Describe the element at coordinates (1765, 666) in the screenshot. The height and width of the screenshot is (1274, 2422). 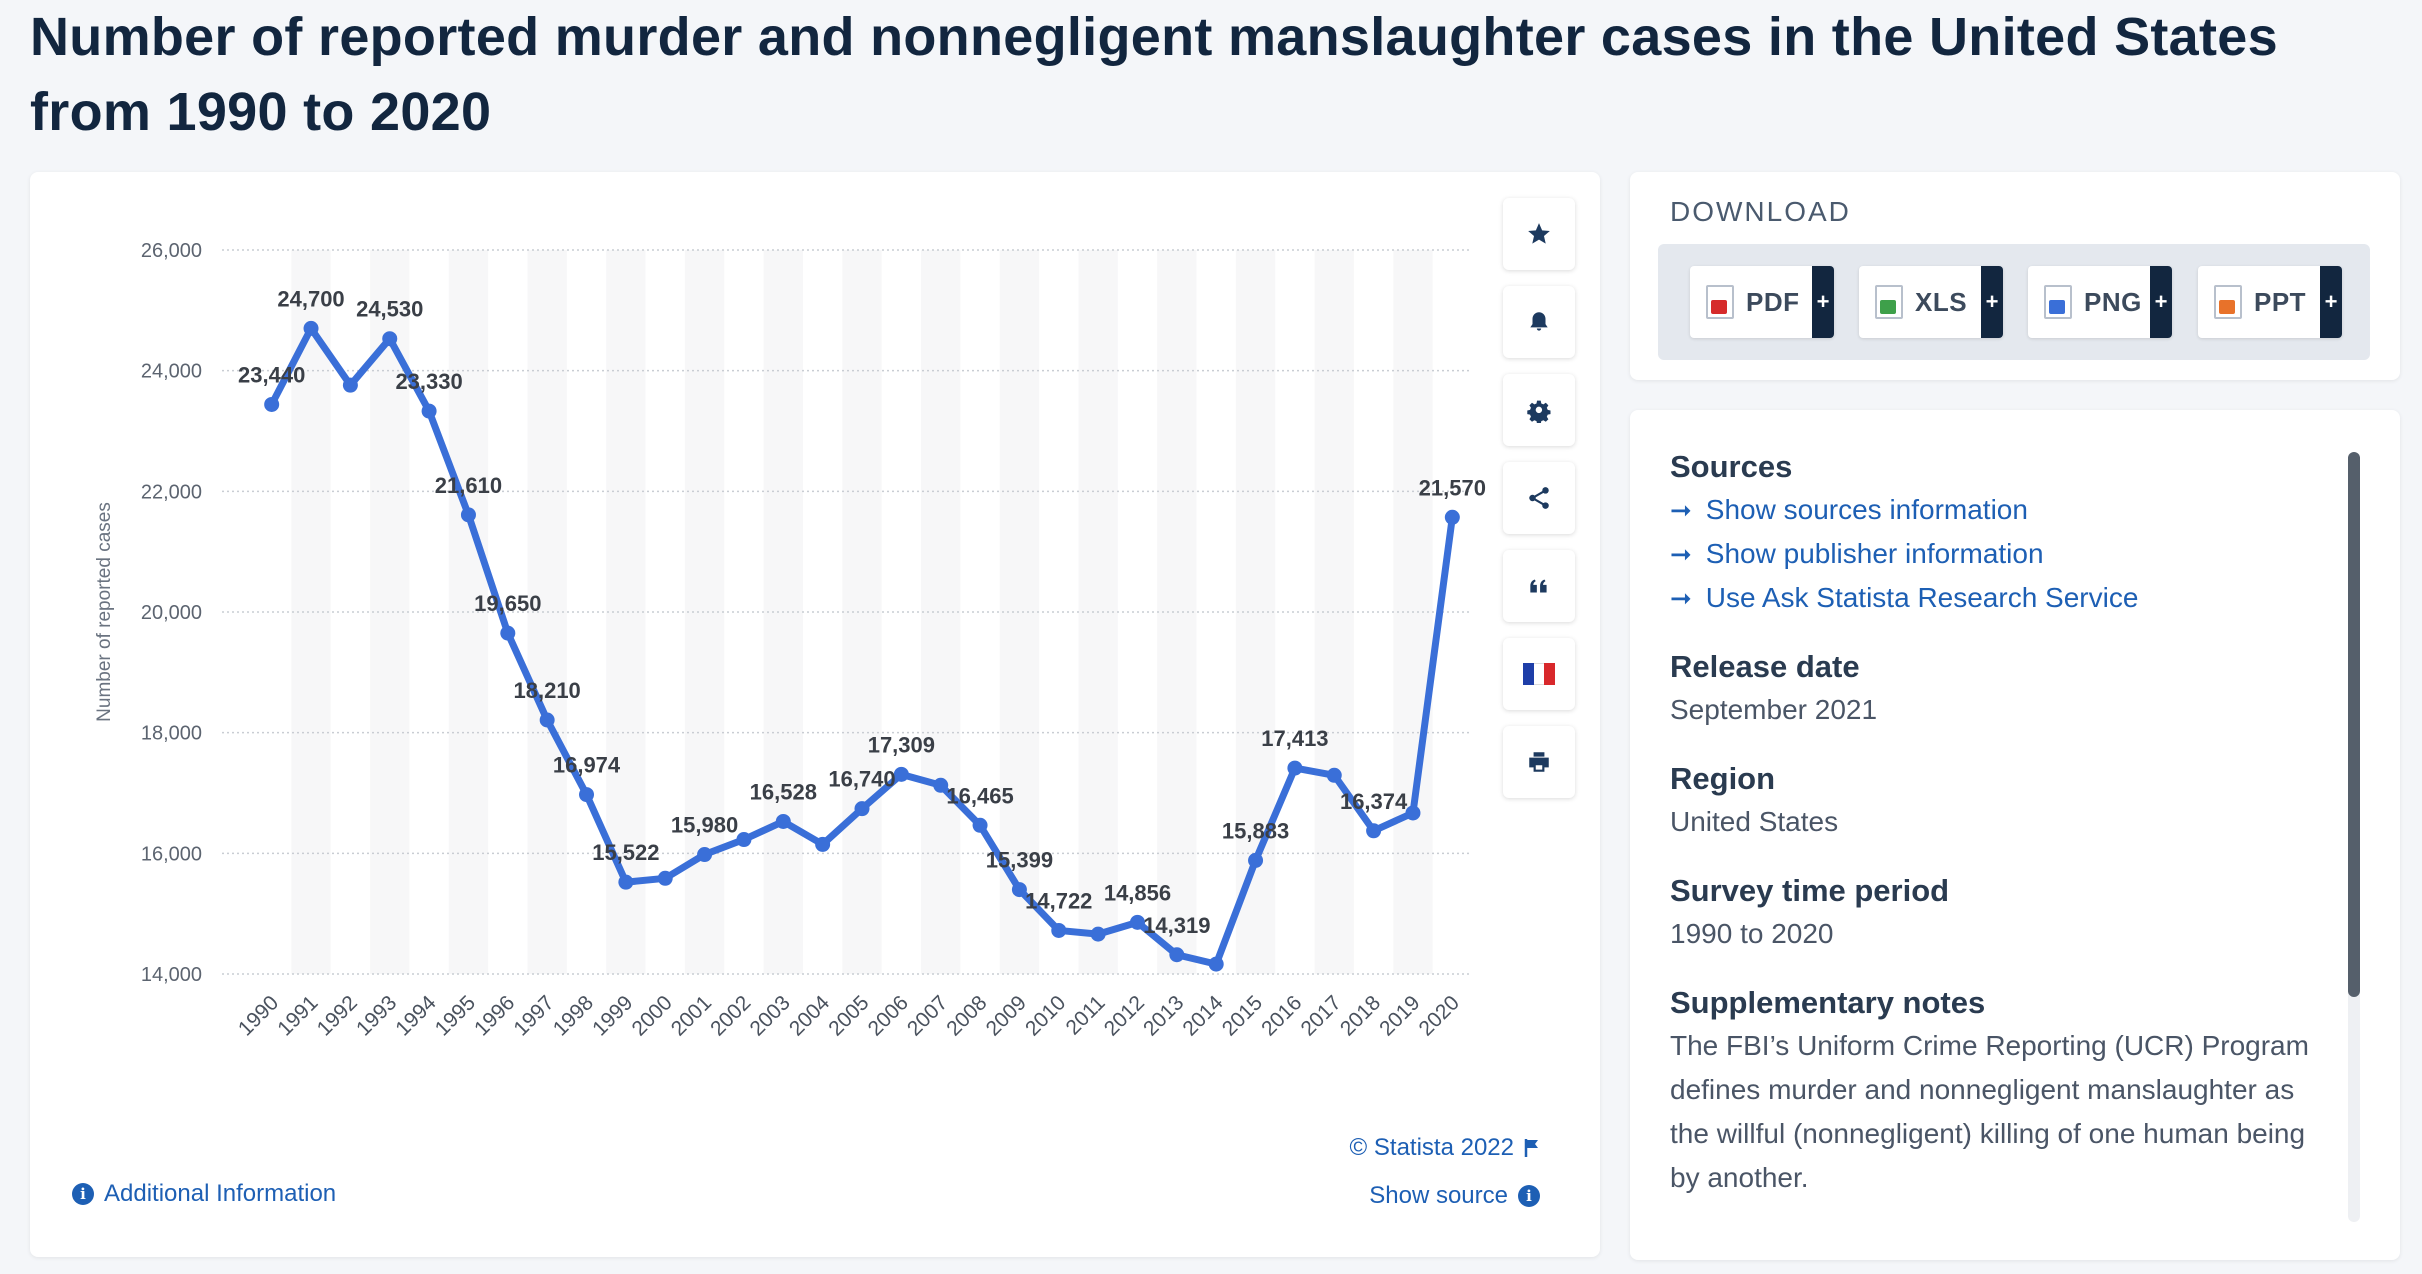
I see `release-date-heading: Release date` at that location.